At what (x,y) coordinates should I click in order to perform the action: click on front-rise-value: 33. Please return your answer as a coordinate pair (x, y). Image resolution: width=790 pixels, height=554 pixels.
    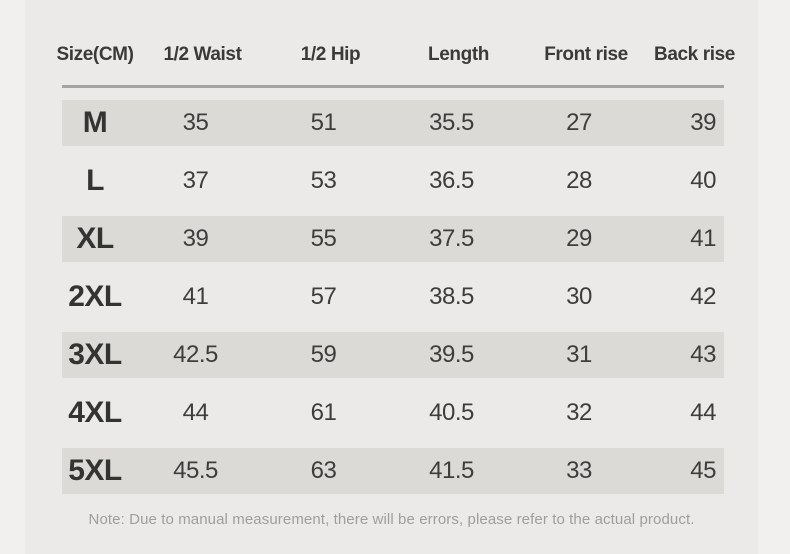
    Looking at the image, I should click on (579, 470).